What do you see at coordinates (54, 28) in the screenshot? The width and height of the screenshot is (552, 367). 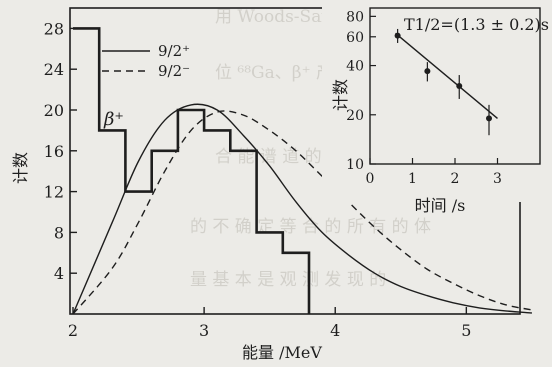 I see `main-y-tick-label: 28` at bounding box center [54, 28].